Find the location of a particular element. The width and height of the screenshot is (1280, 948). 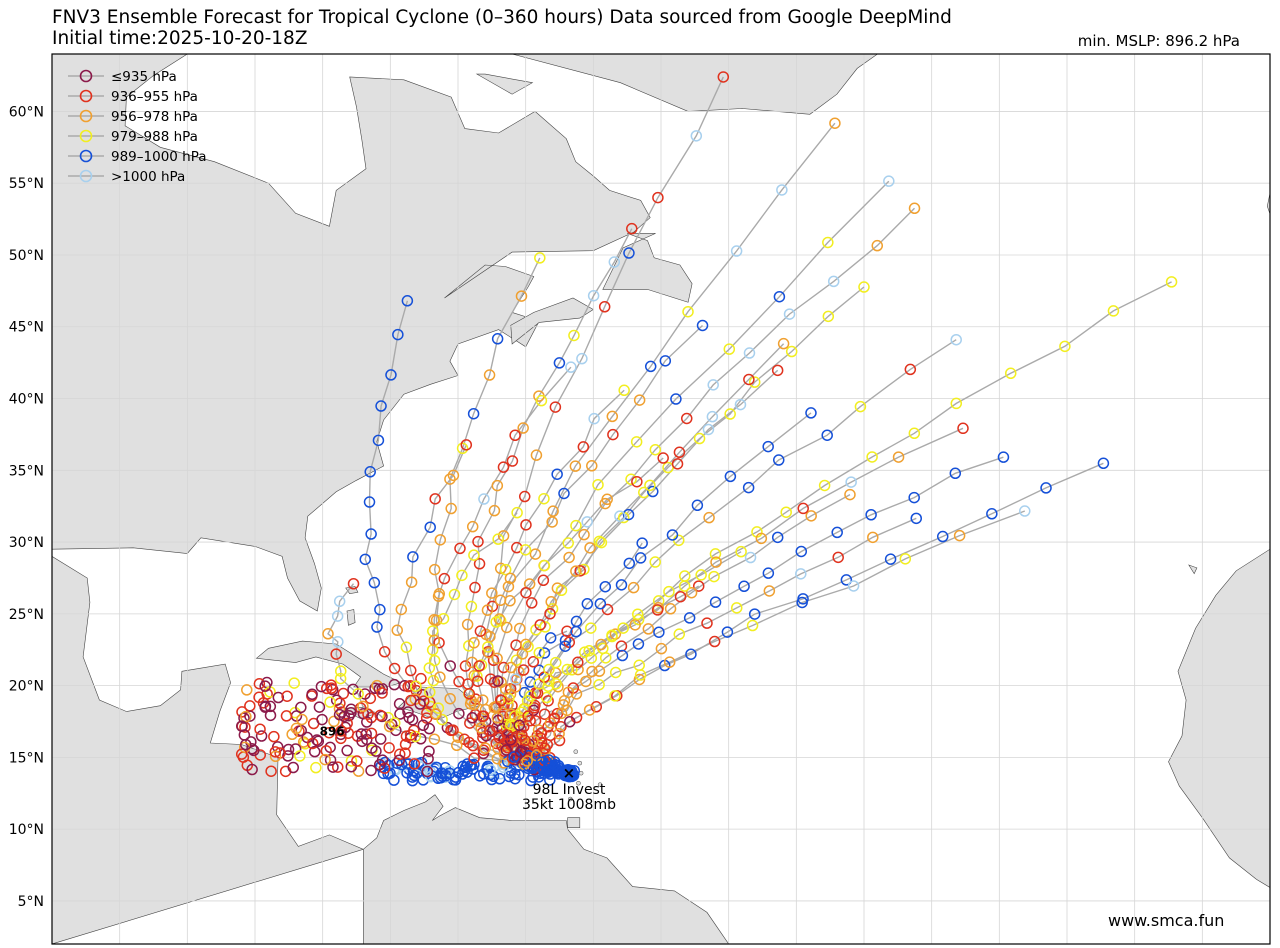

small-island is located at coordinates (600, 784).